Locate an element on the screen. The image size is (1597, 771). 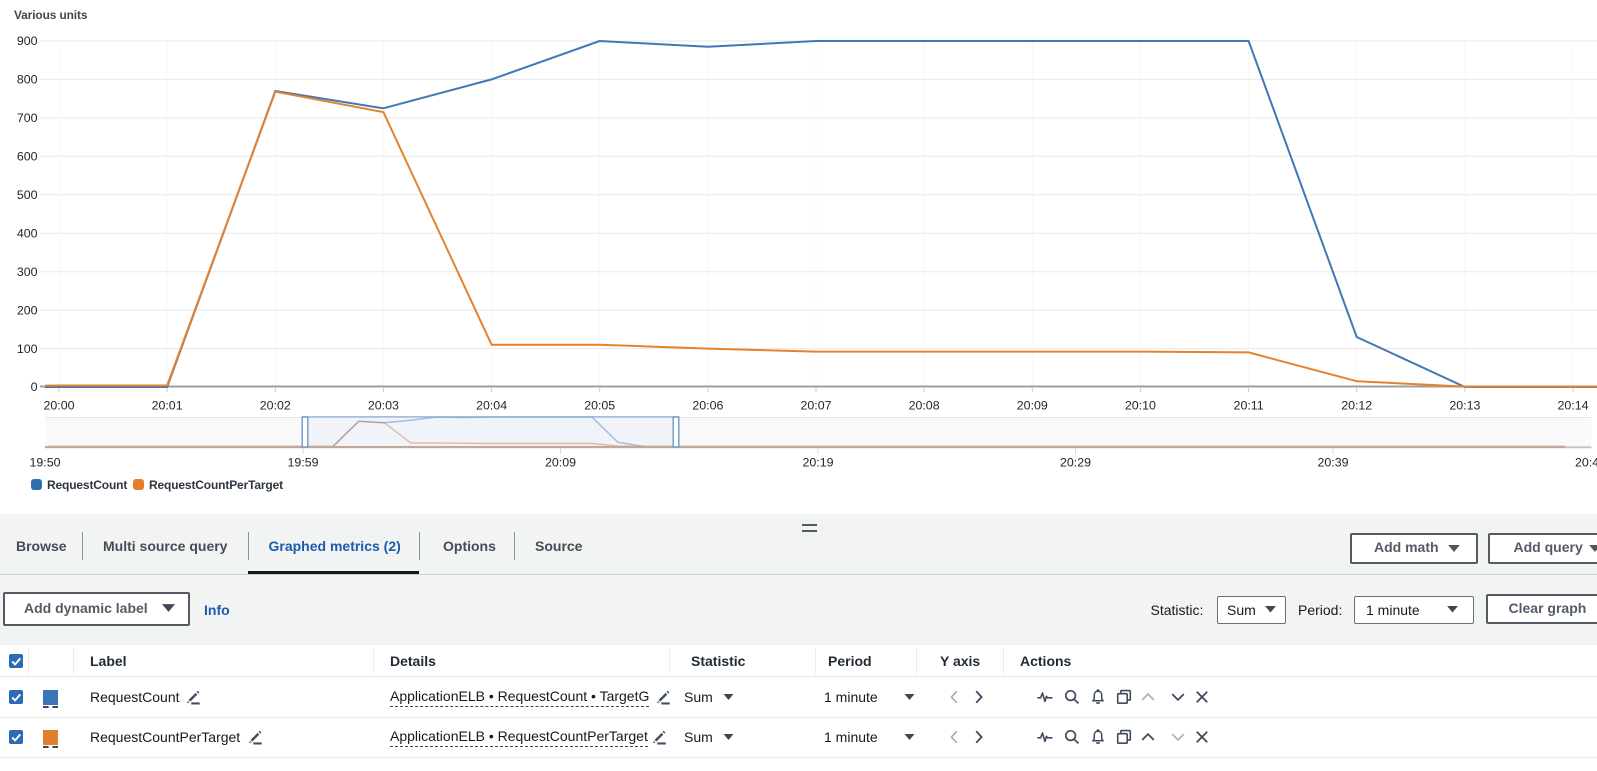
svg-text: 20:03 is located at coordinates (383, 406).